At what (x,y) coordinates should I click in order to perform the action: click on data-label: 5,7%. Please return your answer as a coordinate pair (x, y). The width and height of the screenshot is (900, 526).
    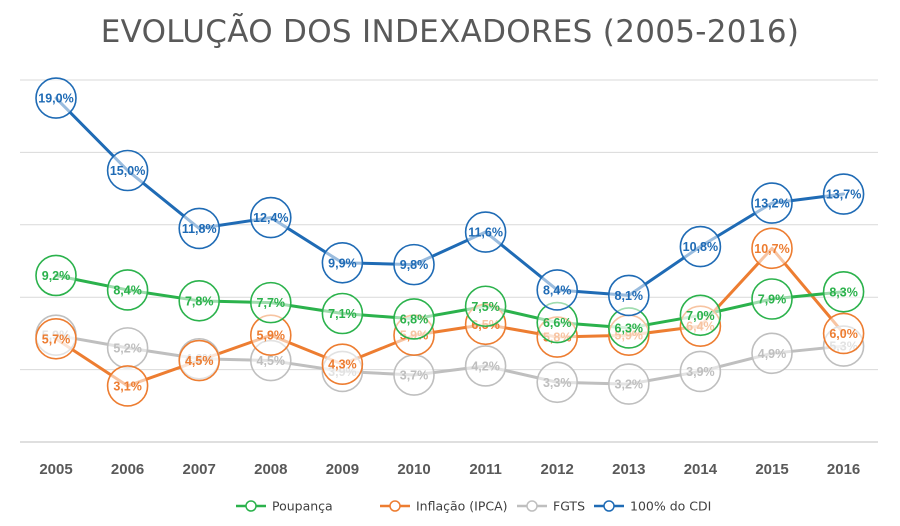
    Looking at the image, I should click on (56, 339).